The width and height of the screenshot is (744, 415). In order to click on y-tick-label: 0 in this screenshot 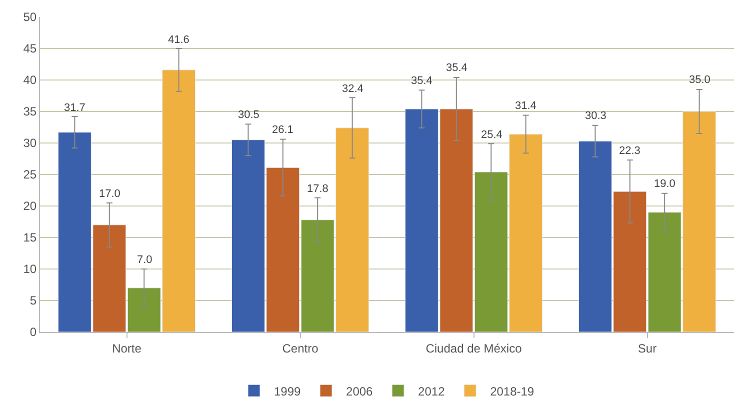, I will do `click(33, 332)`.